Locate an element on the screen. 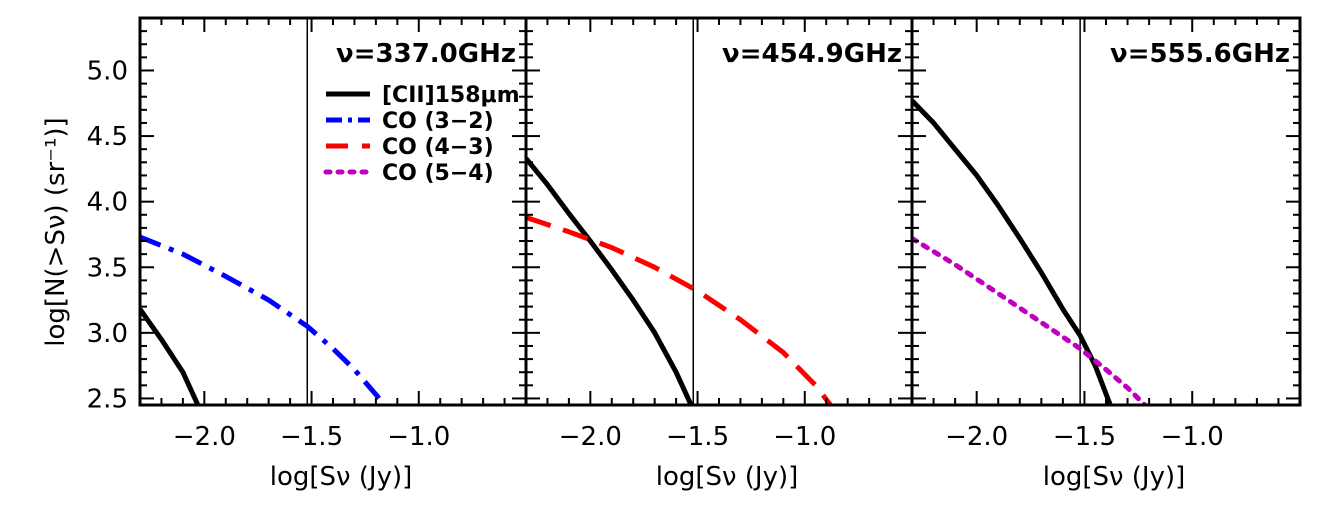 The image size is (1322, 514). y-tick-label: 5.0 is located at coordinates (107, 71).